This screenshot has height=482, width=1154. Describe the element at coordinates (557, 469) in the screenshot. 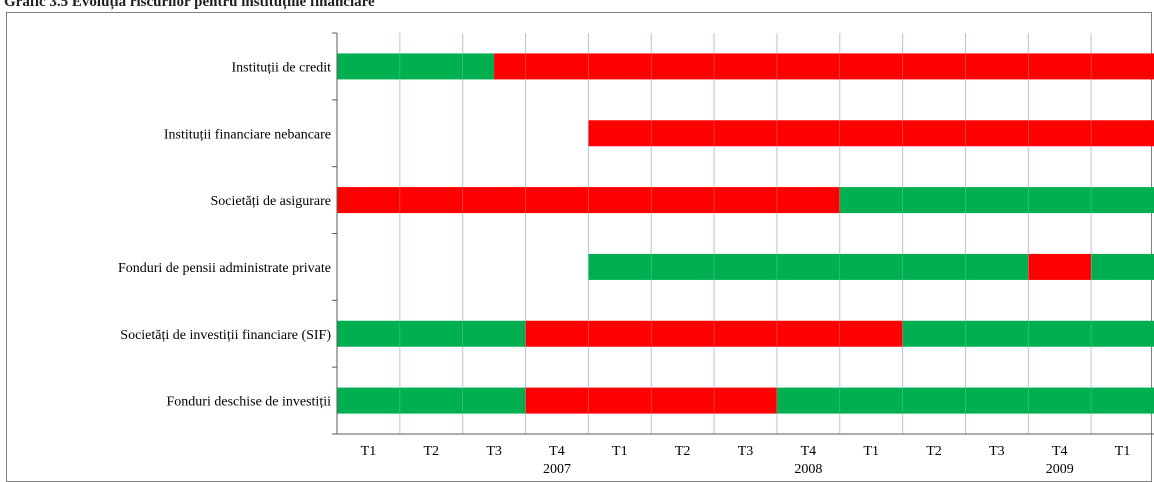

I see `year-label: 2007` at that location.